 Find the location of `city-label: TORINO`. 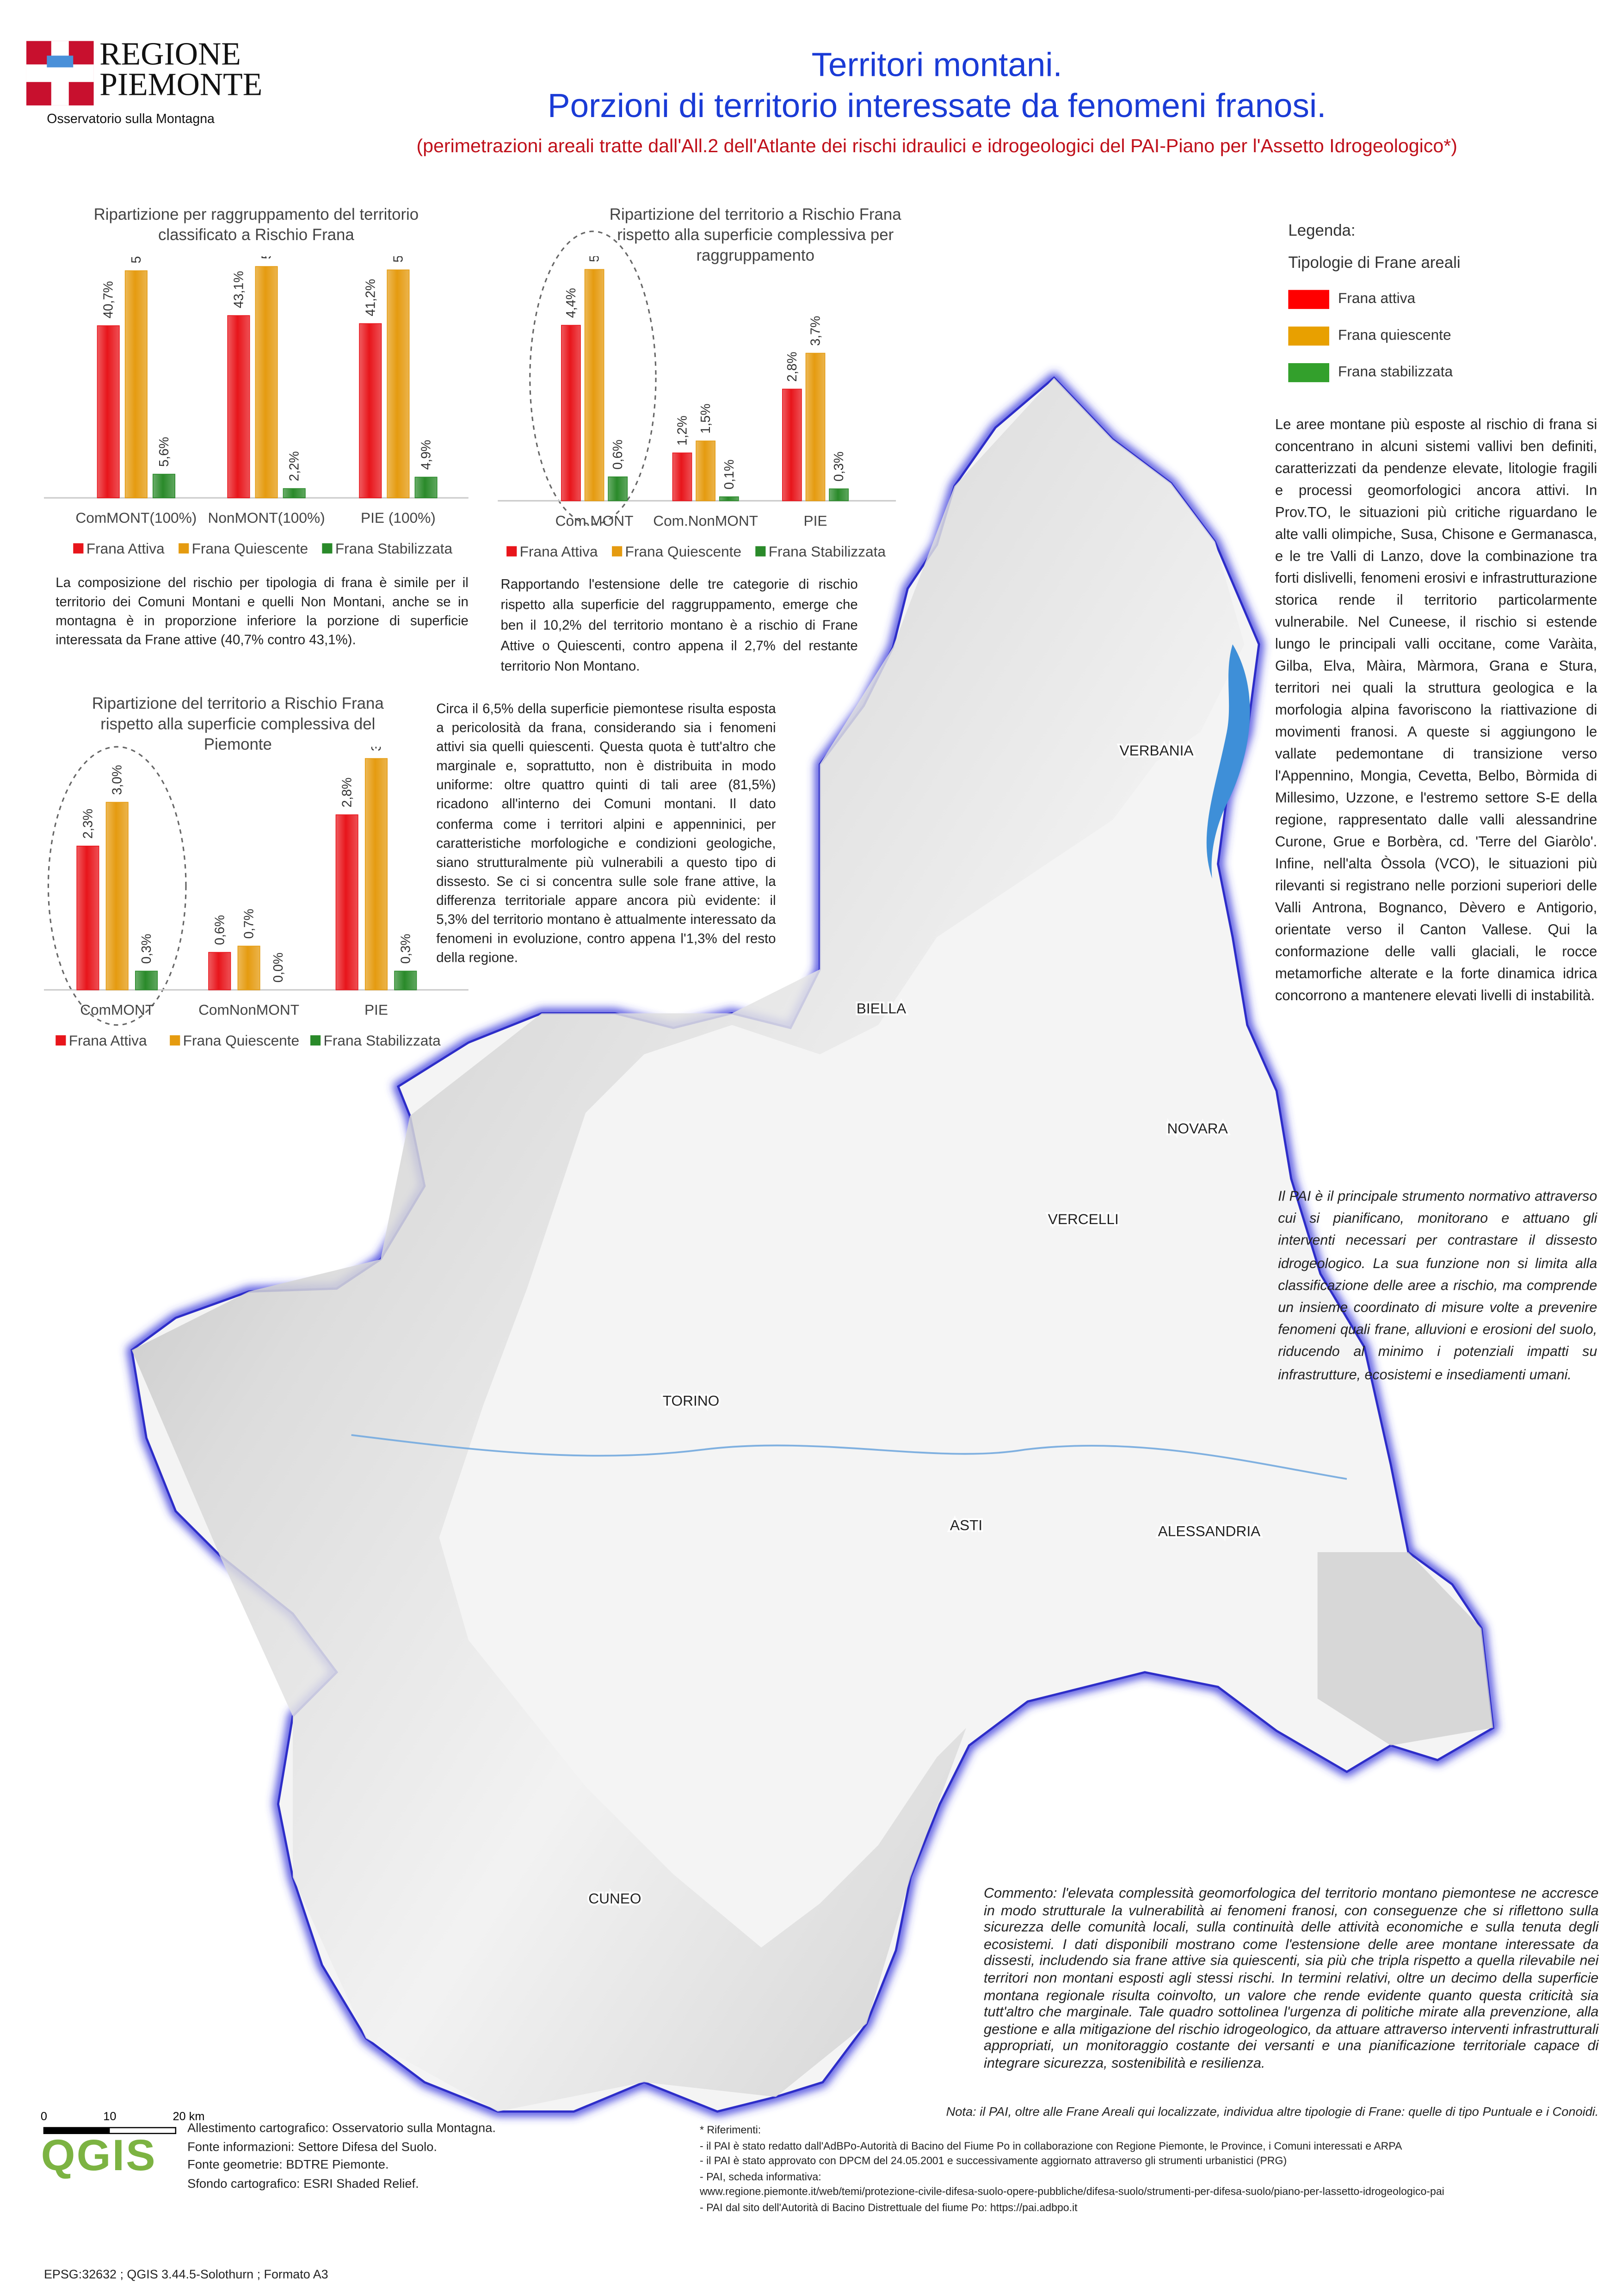

city-label: TORINO is located at coordinates (691, 1400).